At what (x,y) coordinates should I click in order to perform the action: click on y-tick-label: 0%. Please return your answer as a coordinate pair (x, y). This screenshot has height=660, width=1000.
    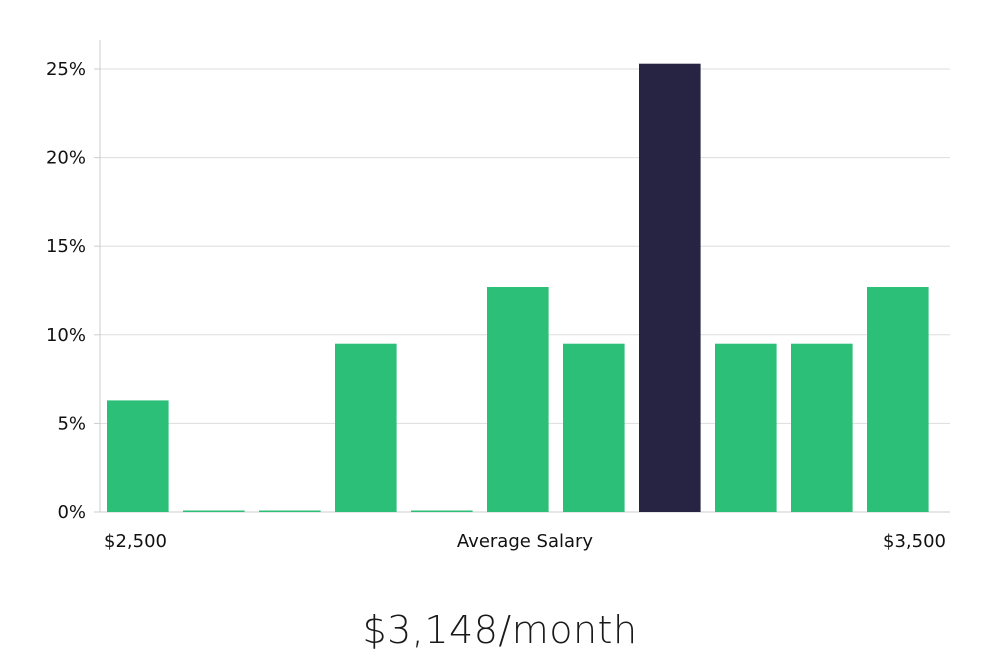
    Looking at the image, I should click on (71, 512).